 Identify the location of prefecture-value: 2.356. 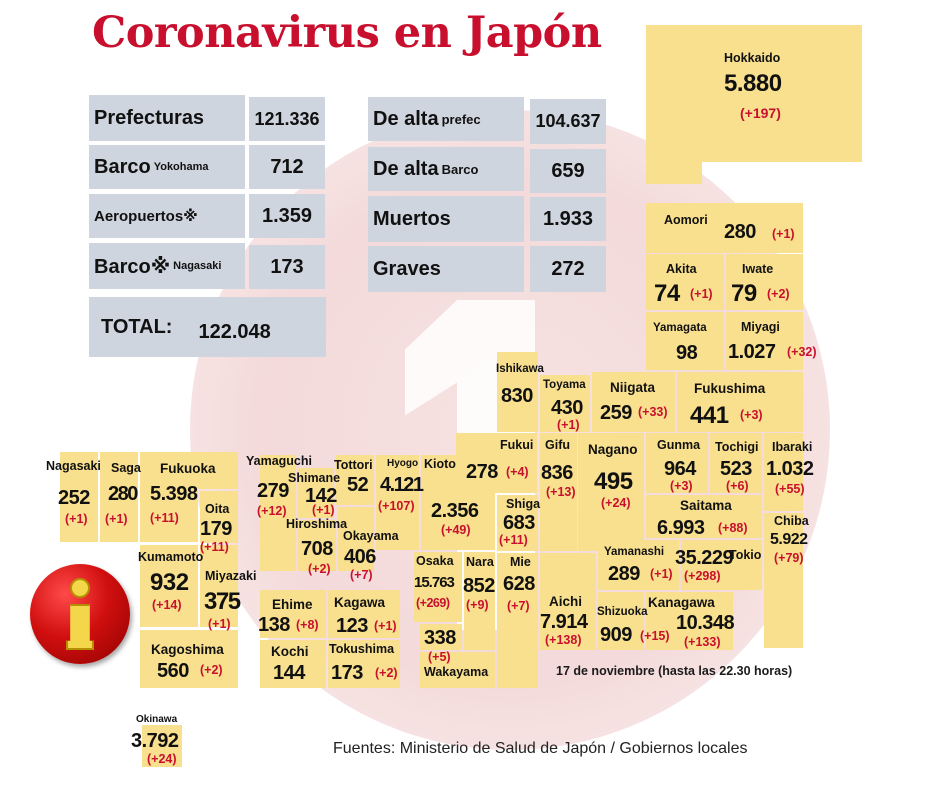
(455, 511).